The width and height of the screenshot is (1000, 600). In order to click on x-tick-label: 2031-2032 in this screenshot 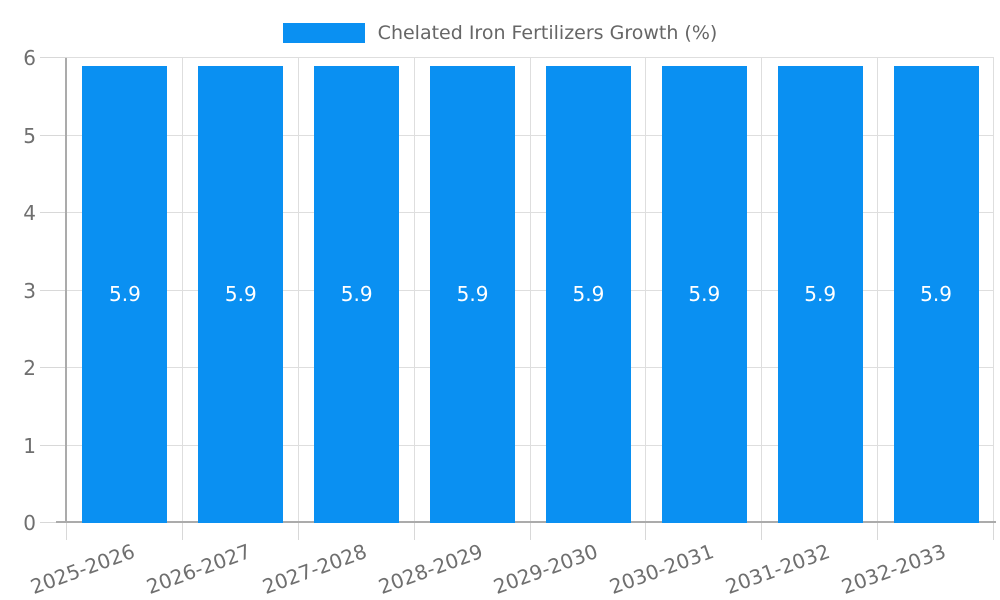, I will do `click(778, 569)`.